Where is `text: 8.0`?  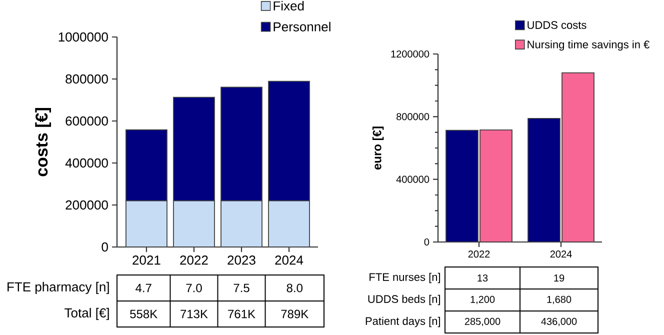 text: 8.0 is located at coordinates (294, 288).